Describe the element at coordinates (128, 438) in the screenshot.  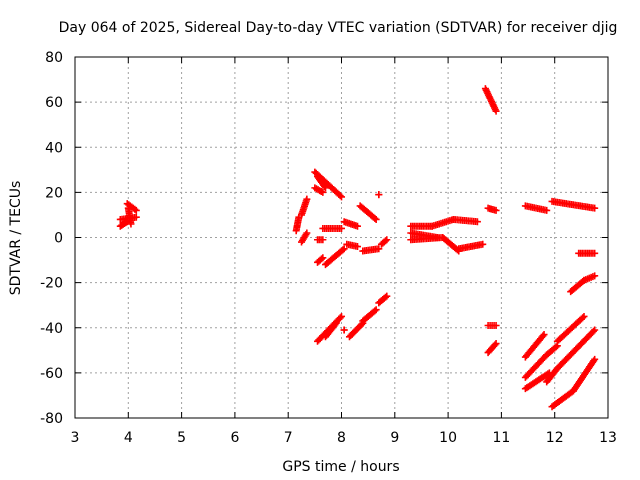
I see `x-tick-label: 4` at that location.